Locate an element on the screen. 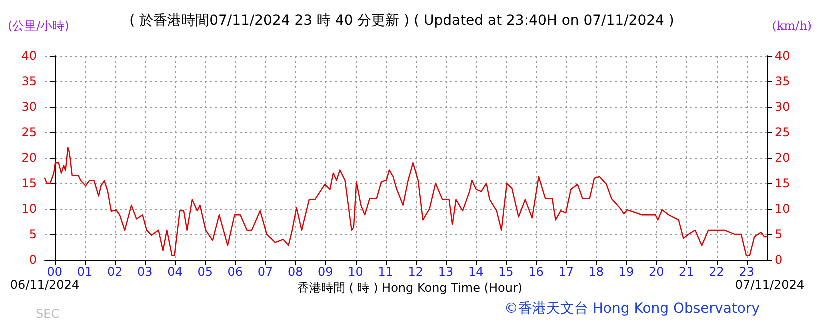 The width and height of the screenshot is (819, 323). x-tick-label: 19 is located at coordinates (626, 272).